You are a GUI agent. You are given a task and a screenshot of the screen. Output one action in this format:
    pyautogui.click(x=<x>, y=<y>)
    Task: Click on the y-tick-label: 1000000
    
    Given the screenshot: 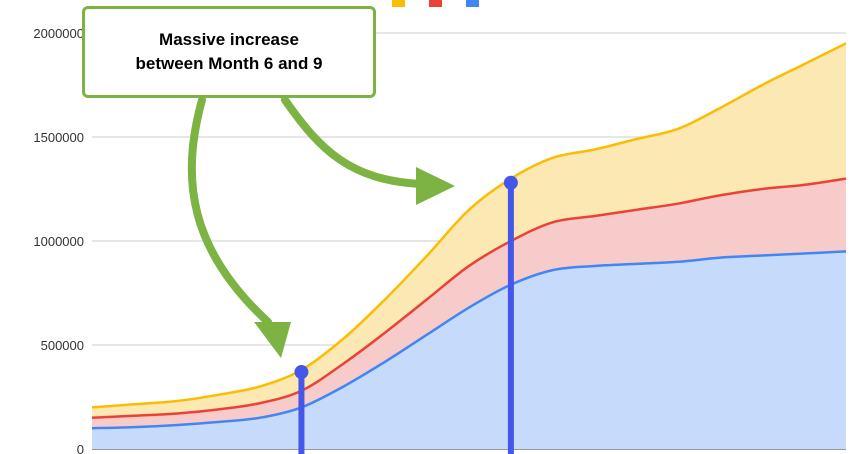 What is the action you would take?
    pyautogui.click(x=58, y=241)
    